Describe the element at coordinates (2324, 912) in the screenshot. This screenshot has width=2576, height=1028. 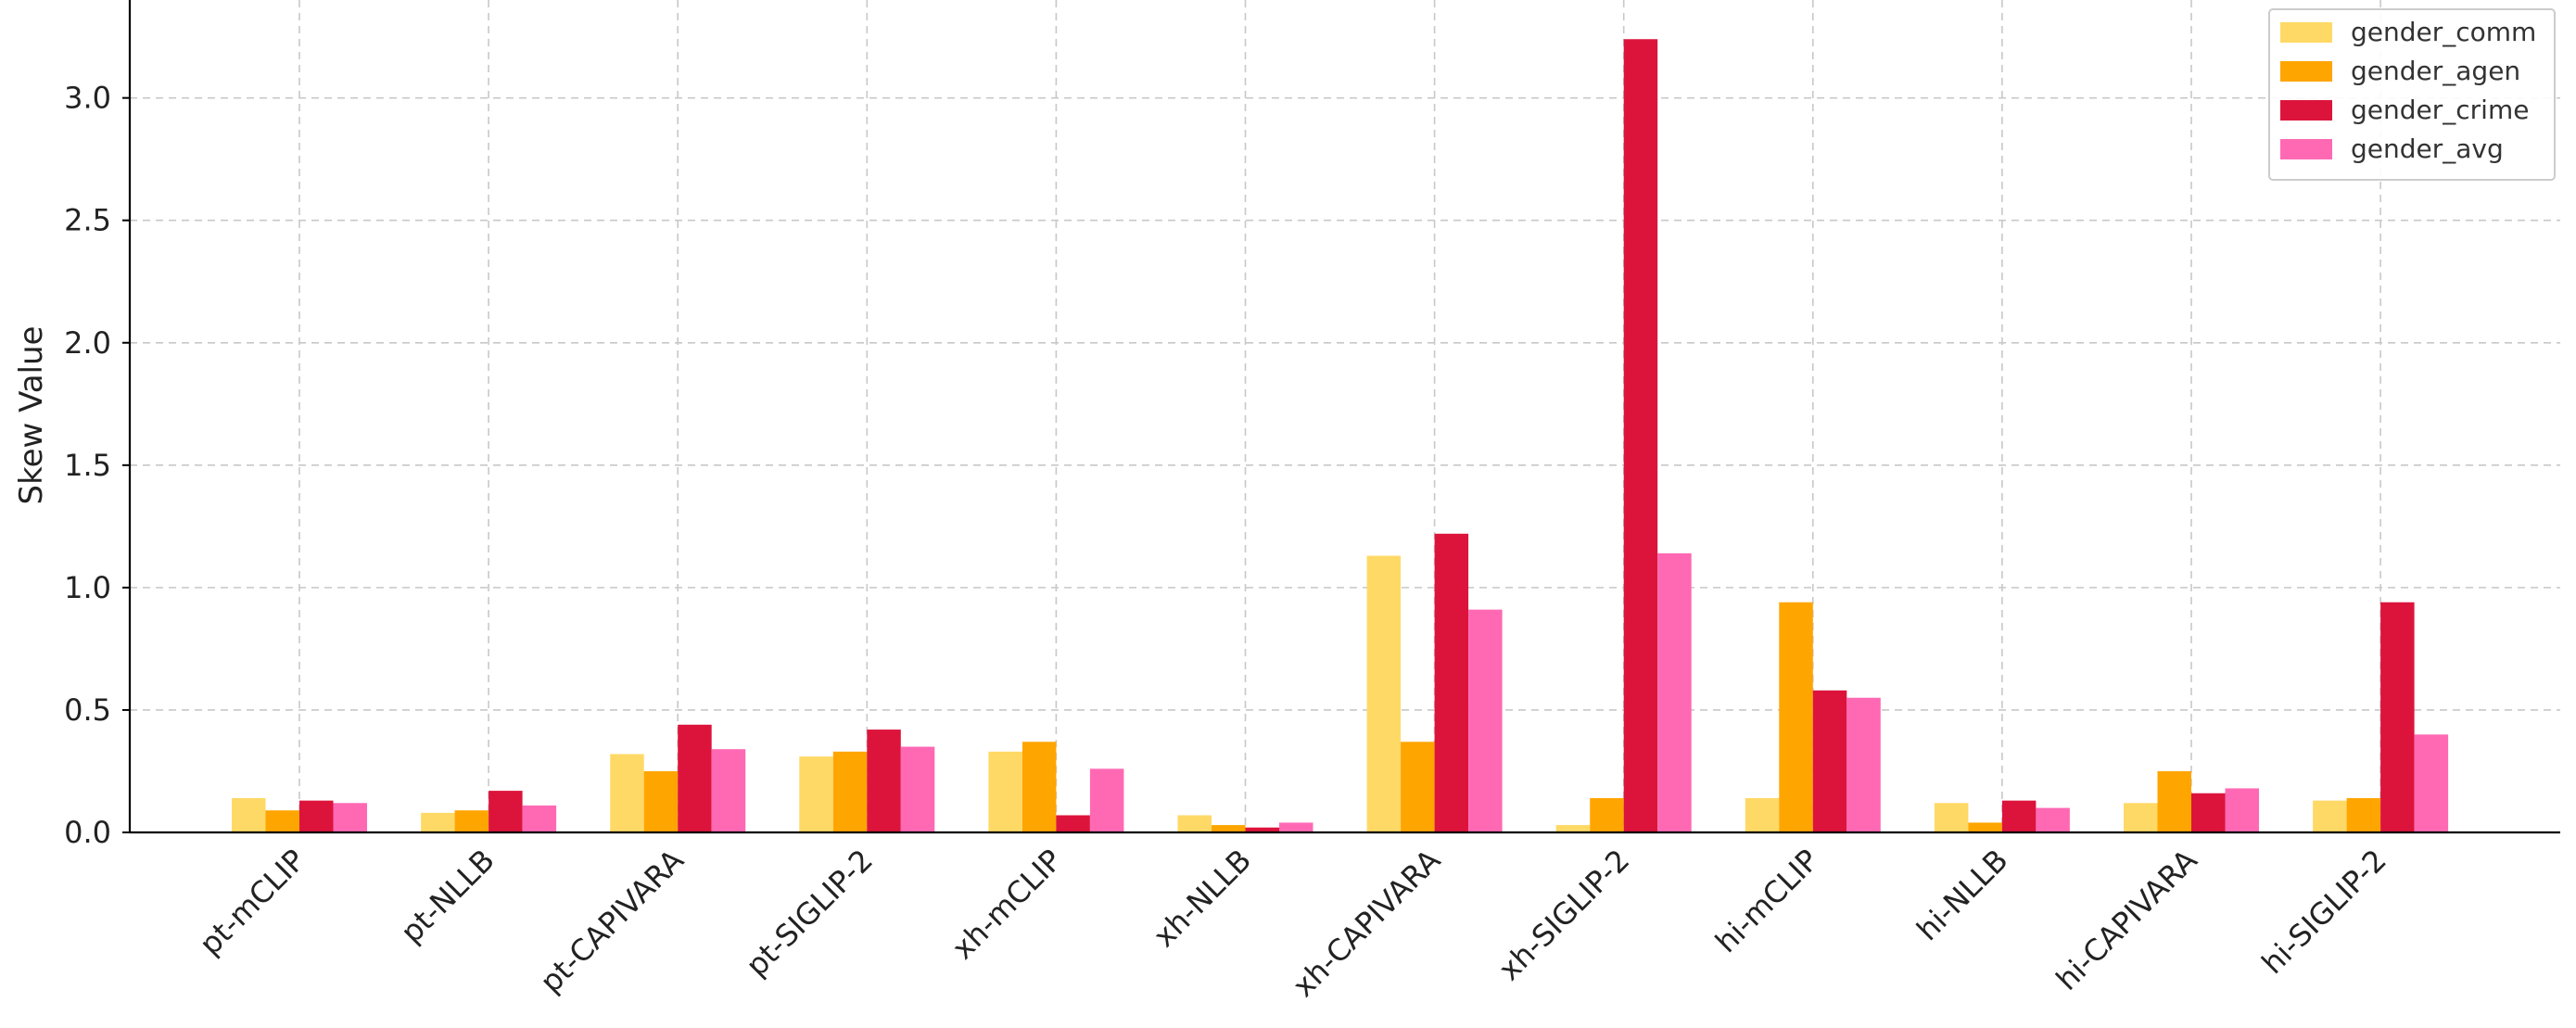
I see `x-tick-label: hi-SIGLIP-2` at that location.